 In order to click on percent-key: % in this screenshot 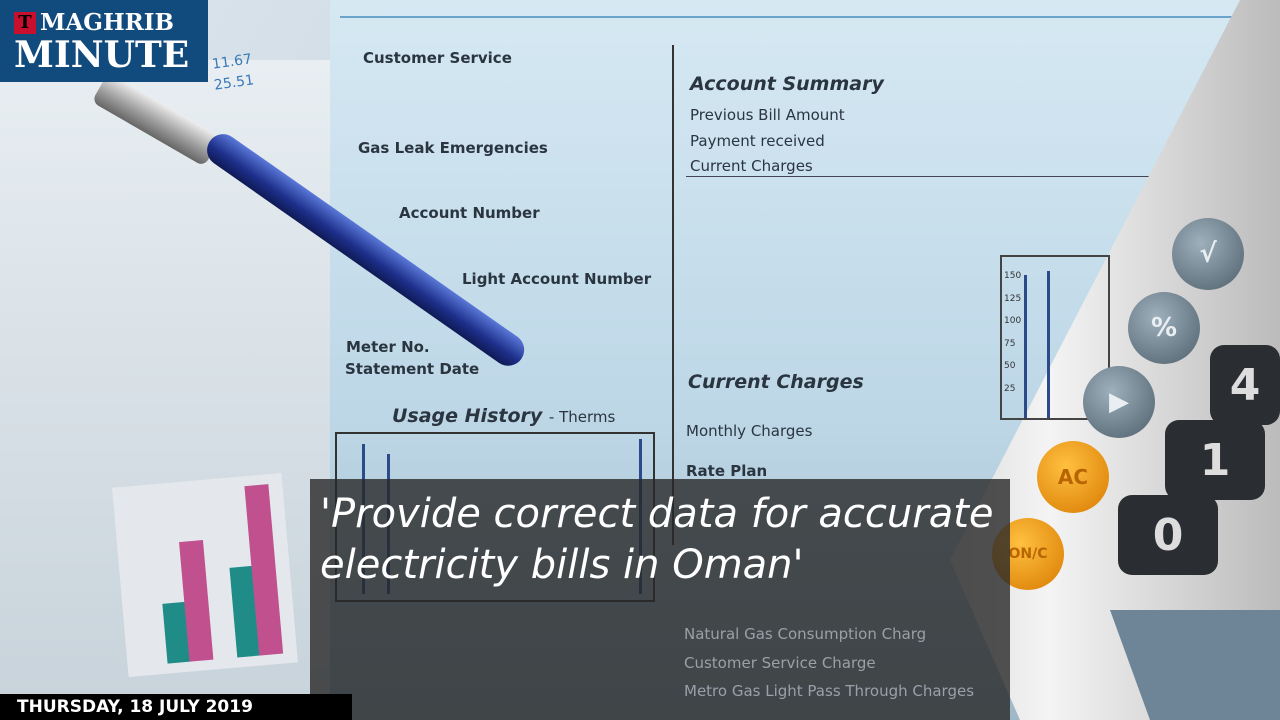, I will do `click(1164, 328)`.